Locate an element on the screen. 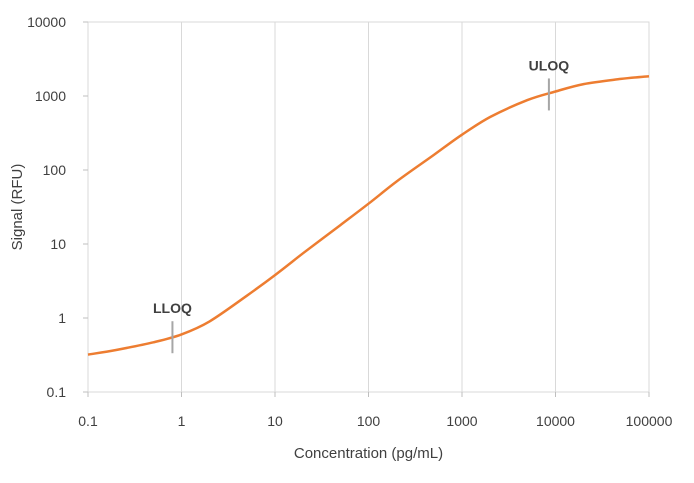 Image resolution: width=694 pixels, height=483 pixels. y-tick-label: 0.1 is located at coordinates (57, 392).